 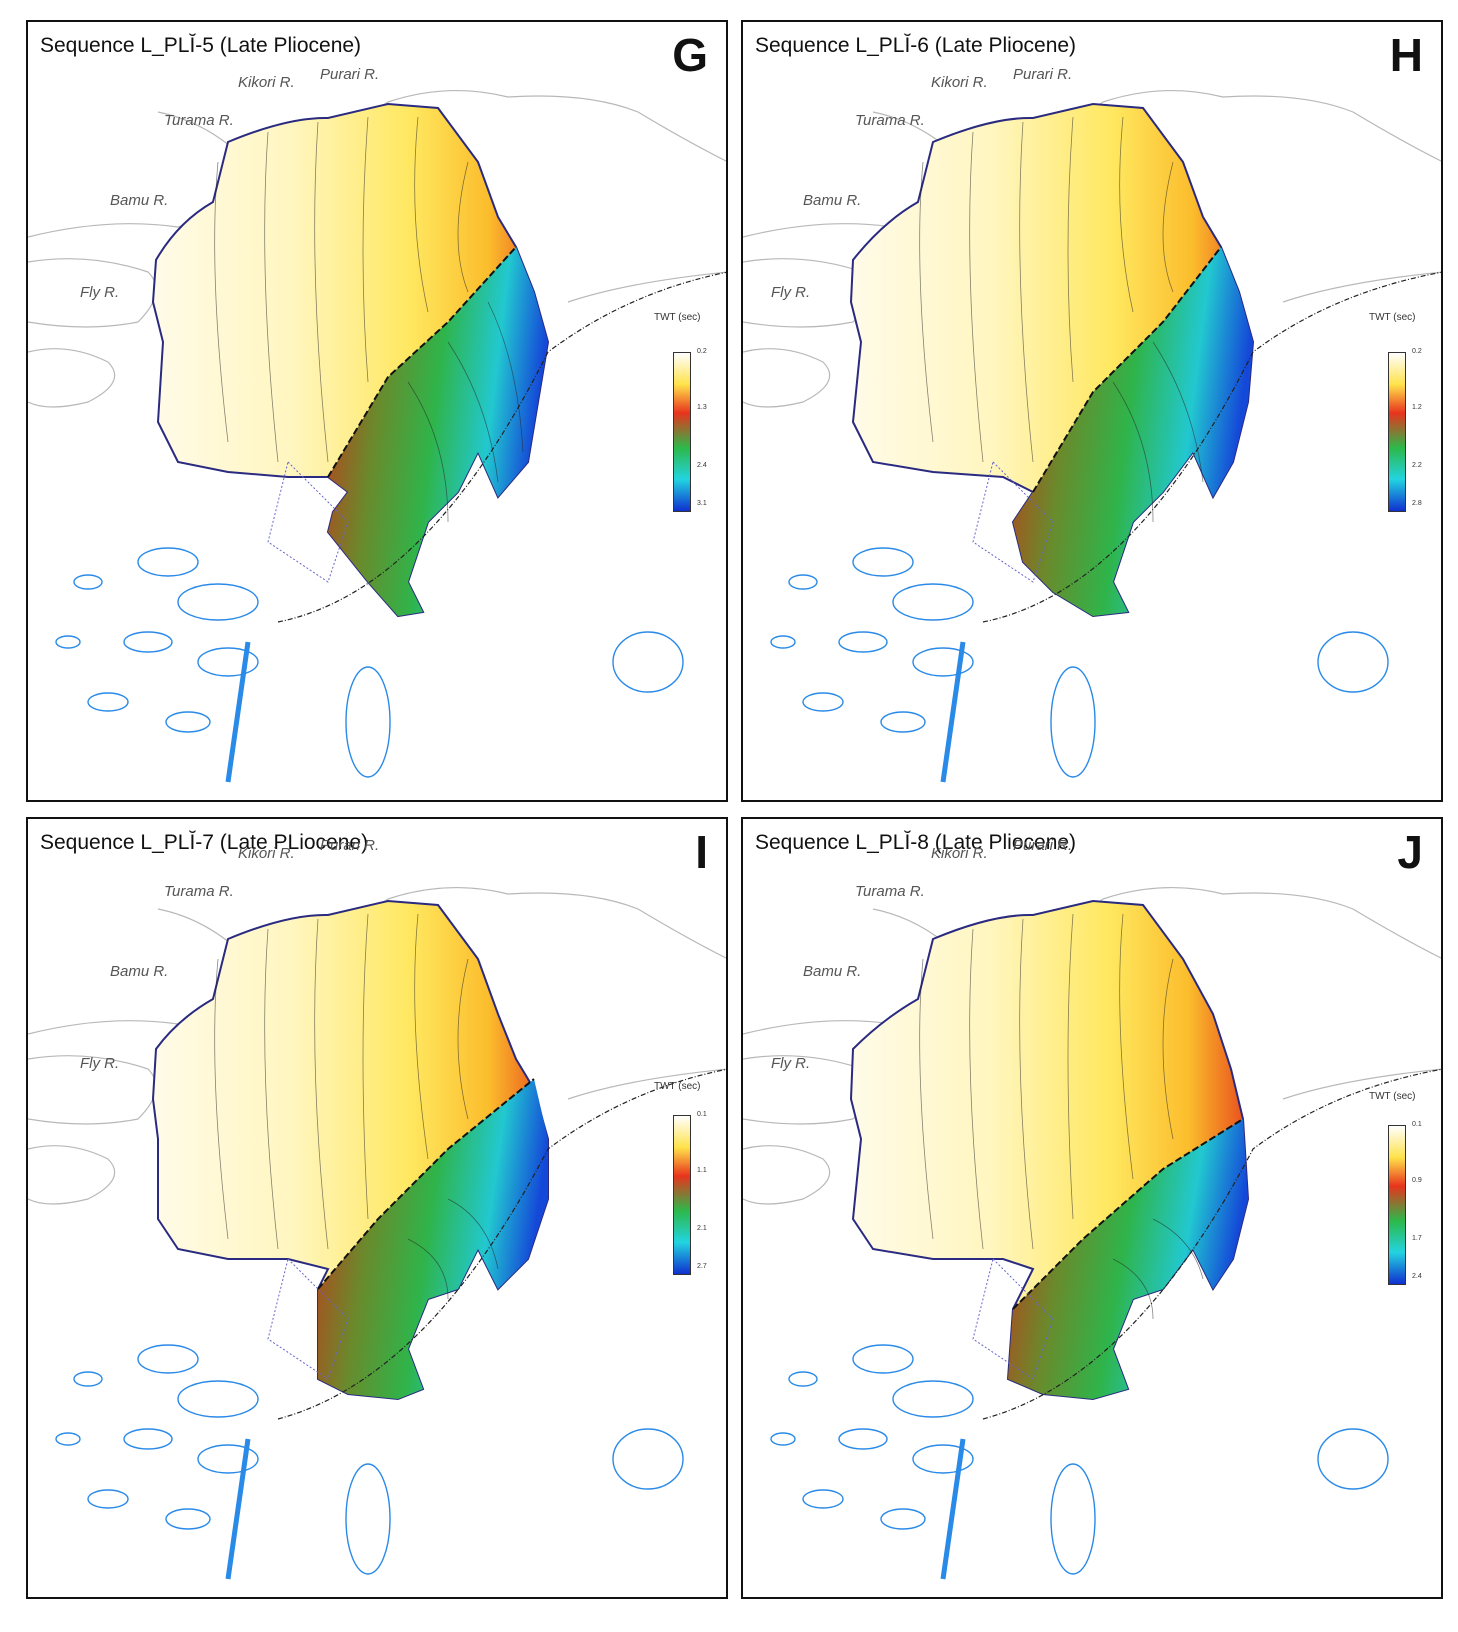 I want to click on panel-title: Sequence L_PLĬ-5 (Late Pliocene), so click(x=201, y=45).